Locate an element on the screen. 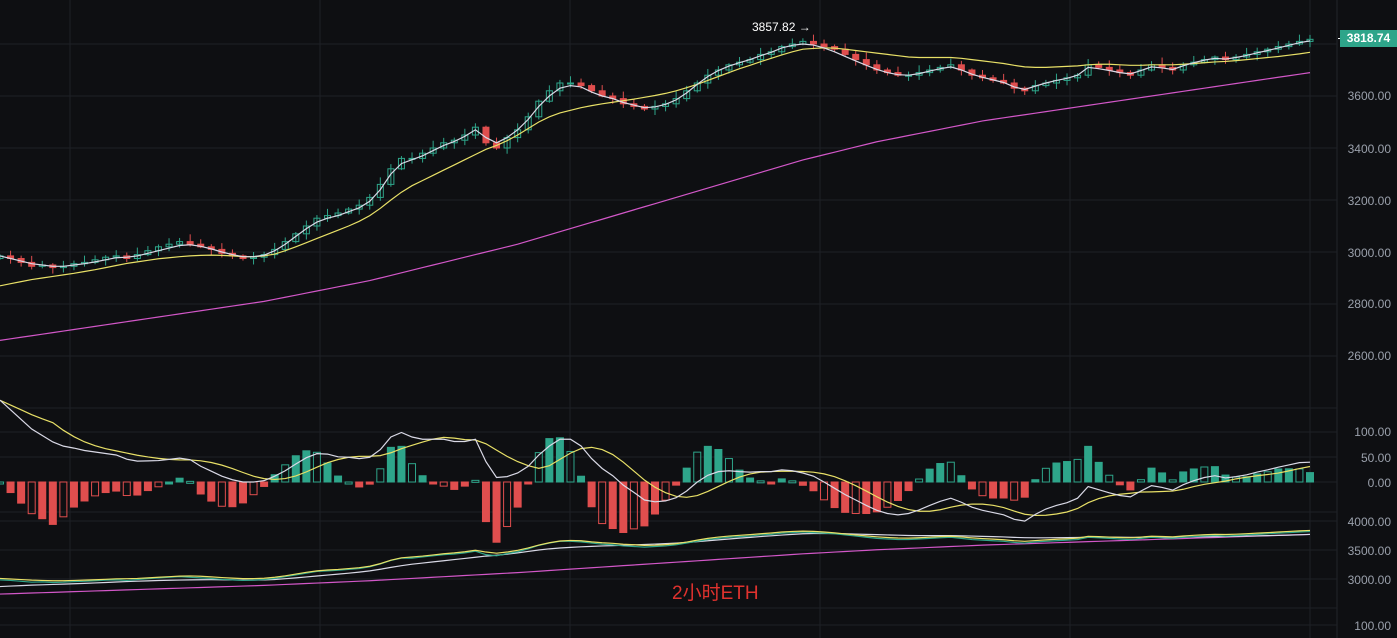  high-annotation: 3857.82 → is located at coordinates (781, 27).